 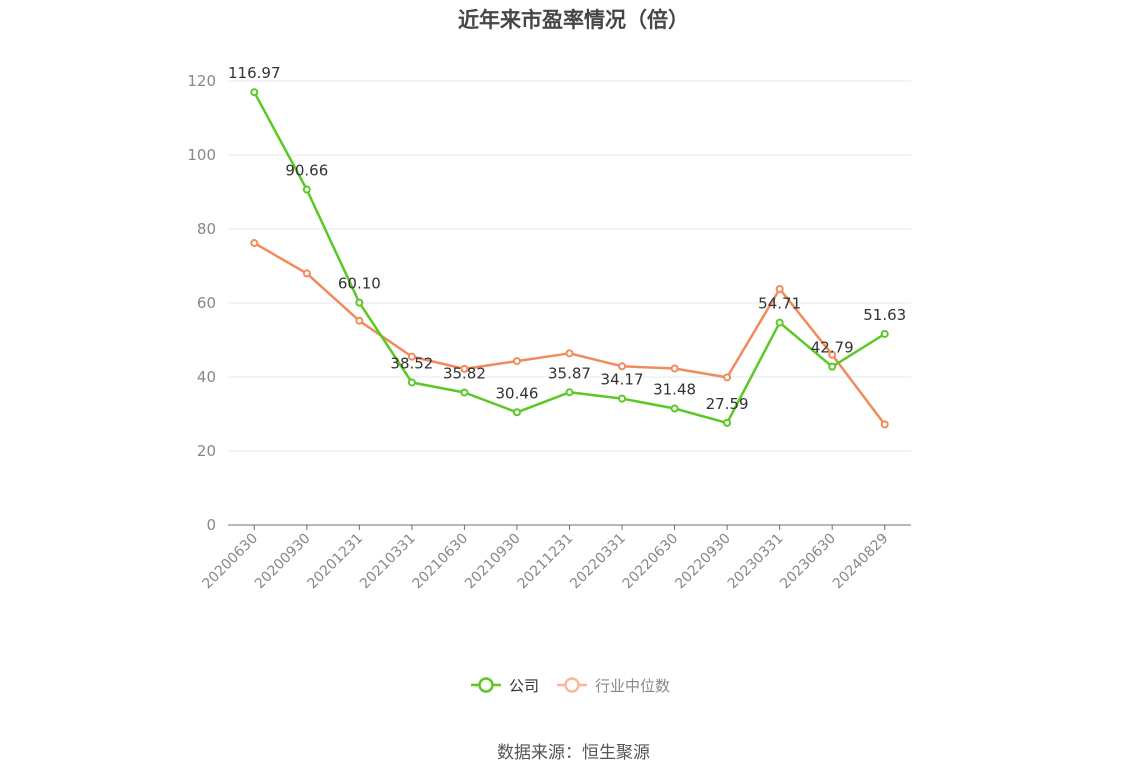 I want to click on data-label: 27.59, so click(x=727, y=404).